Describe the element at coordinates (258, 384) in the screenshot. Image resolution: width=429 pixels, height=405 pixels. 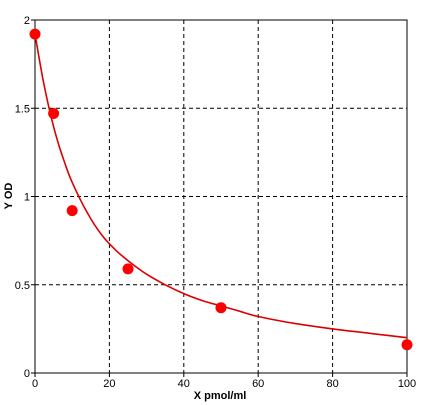
I see `x-tick-label-3: 60` at that location.